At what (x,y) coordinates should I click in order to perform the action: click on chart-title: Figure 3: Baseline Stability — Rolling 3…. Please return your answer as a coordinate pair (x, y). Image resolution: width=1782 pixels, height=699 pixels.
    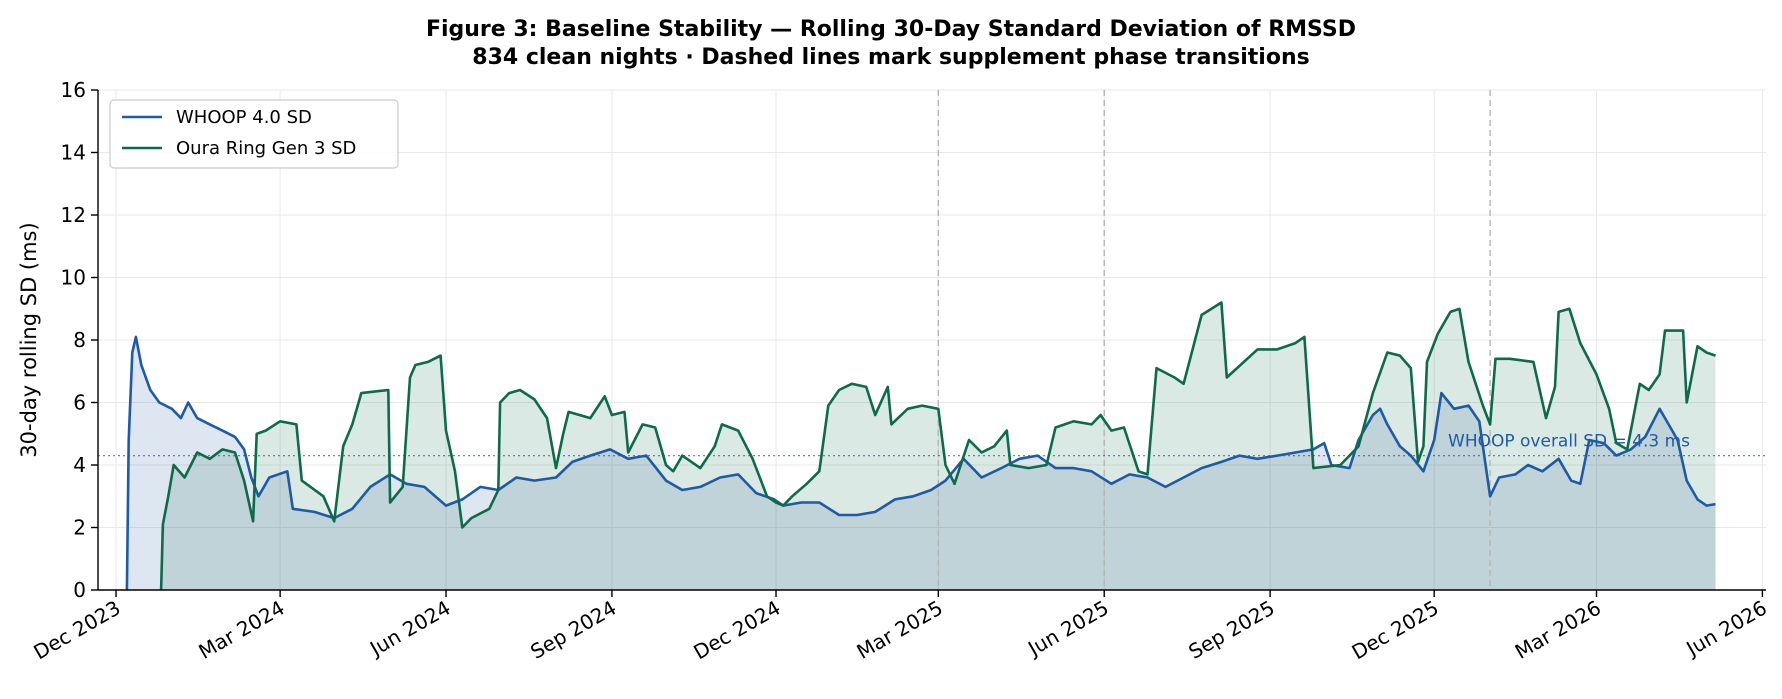
    Looking at the image, I should click on (891, 29).